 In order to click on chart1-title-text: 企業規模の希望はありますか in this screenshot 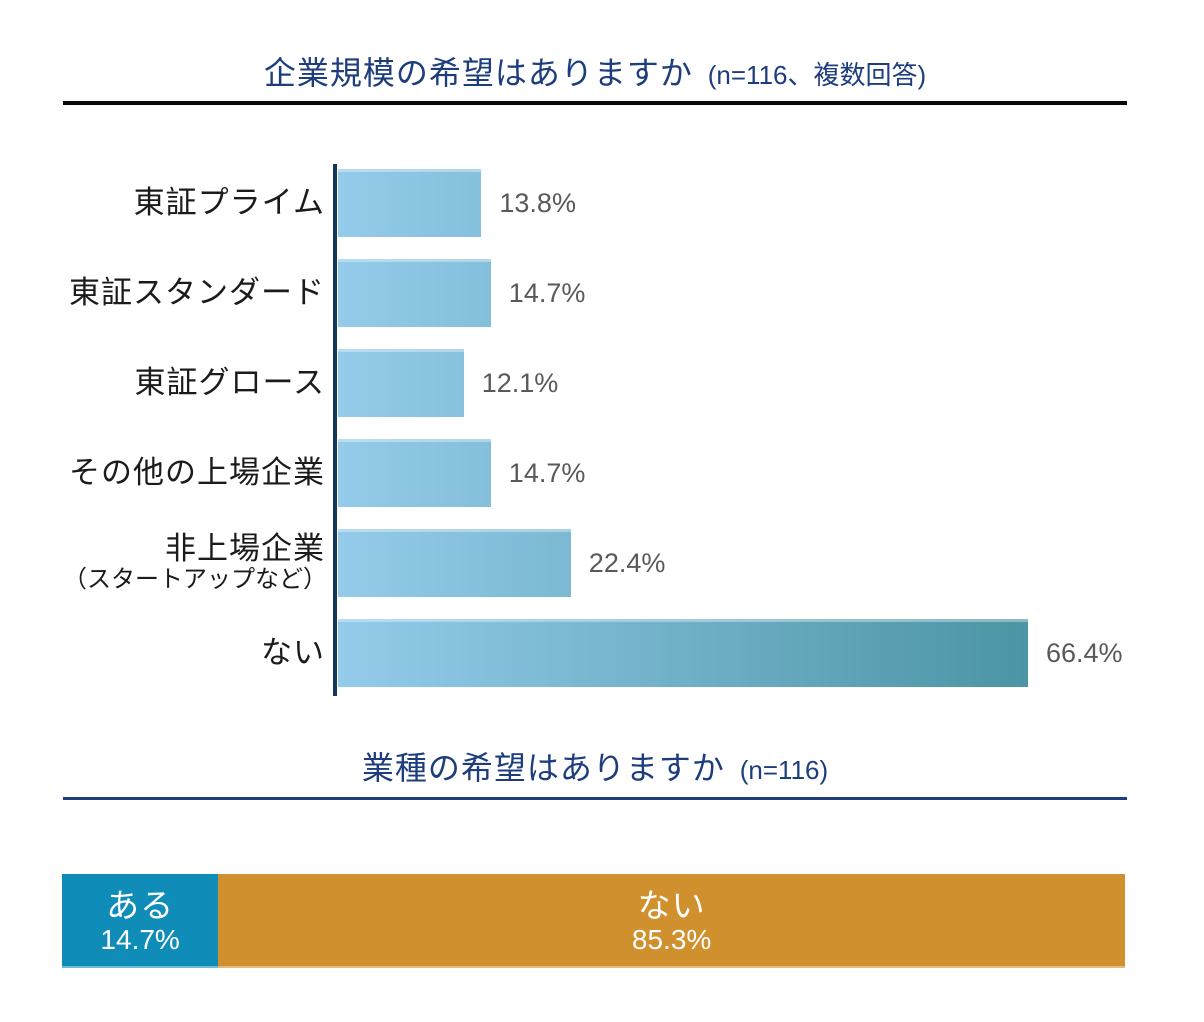, I will do `click(478, 73)`.